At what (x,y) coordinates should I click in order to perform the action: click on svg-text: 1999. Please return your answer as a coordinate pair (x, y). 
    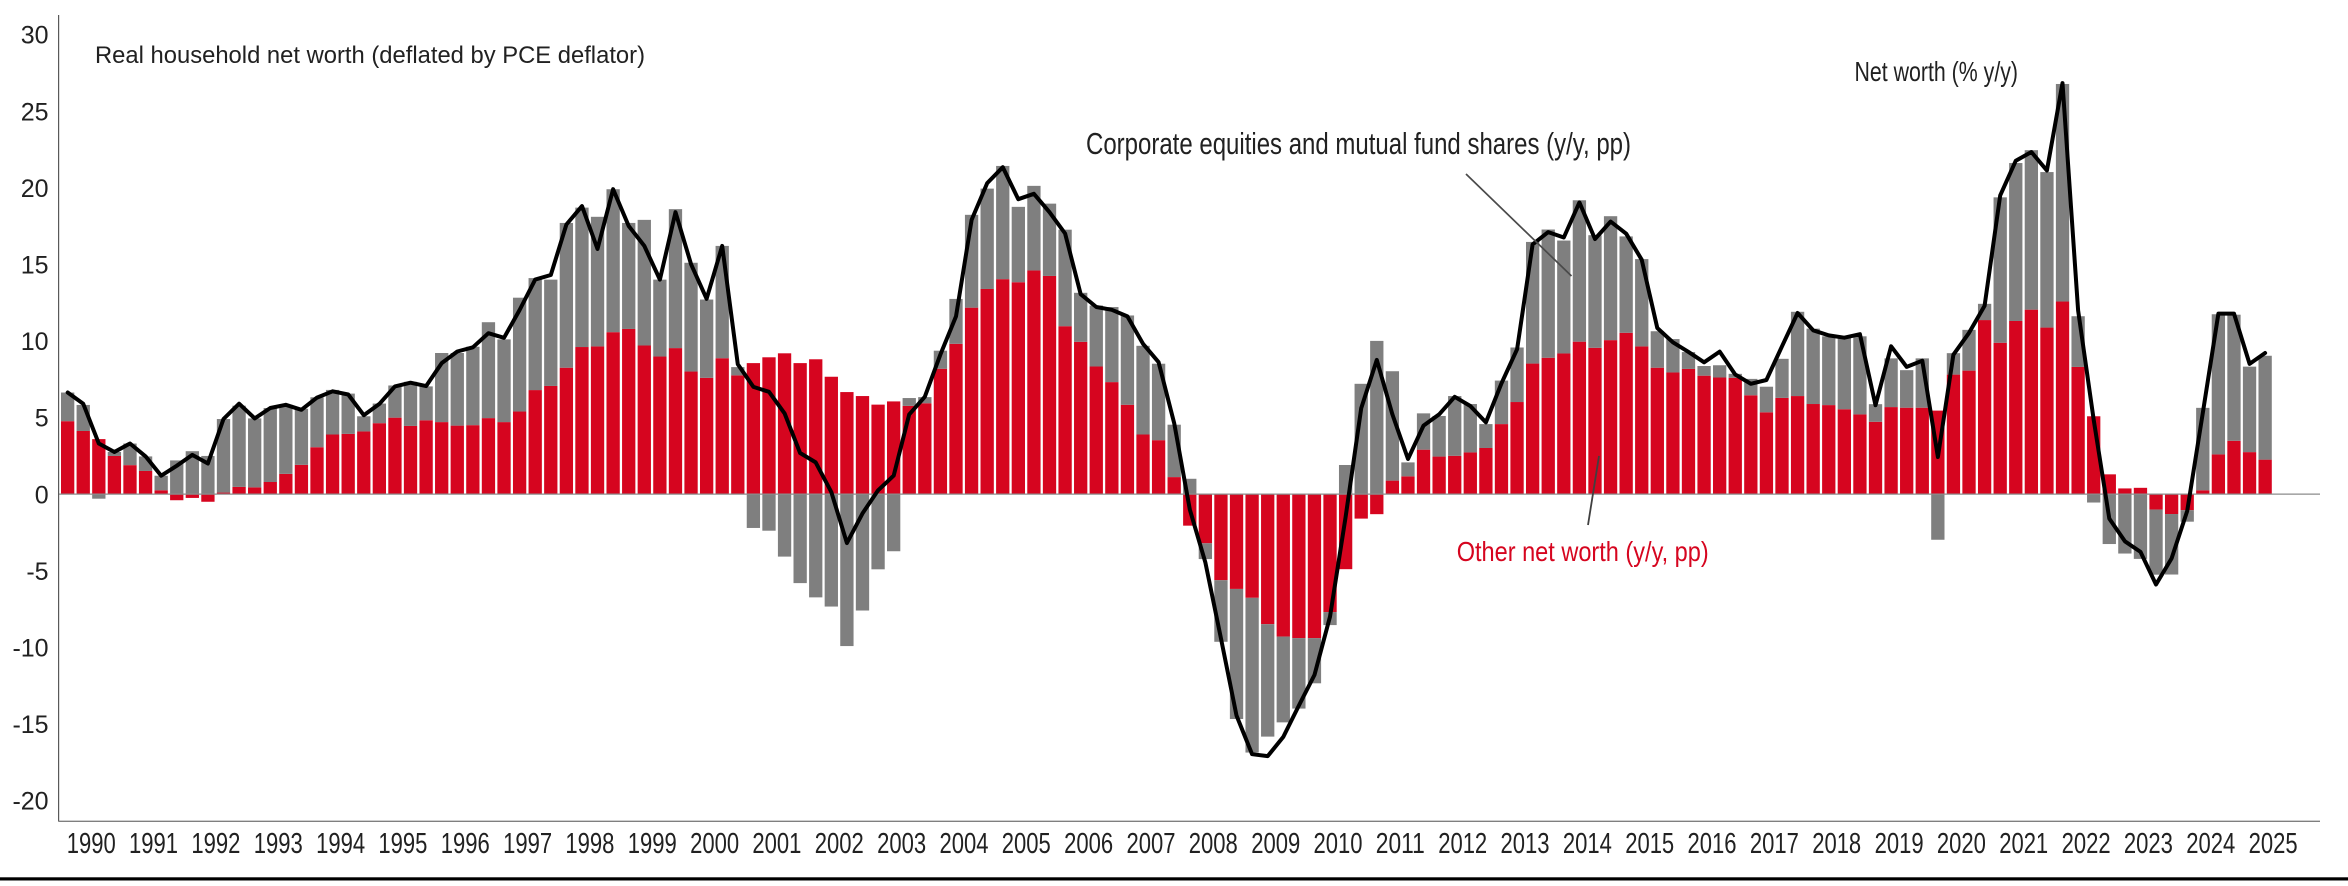
    Looking at the image, I should click on (652, 844).